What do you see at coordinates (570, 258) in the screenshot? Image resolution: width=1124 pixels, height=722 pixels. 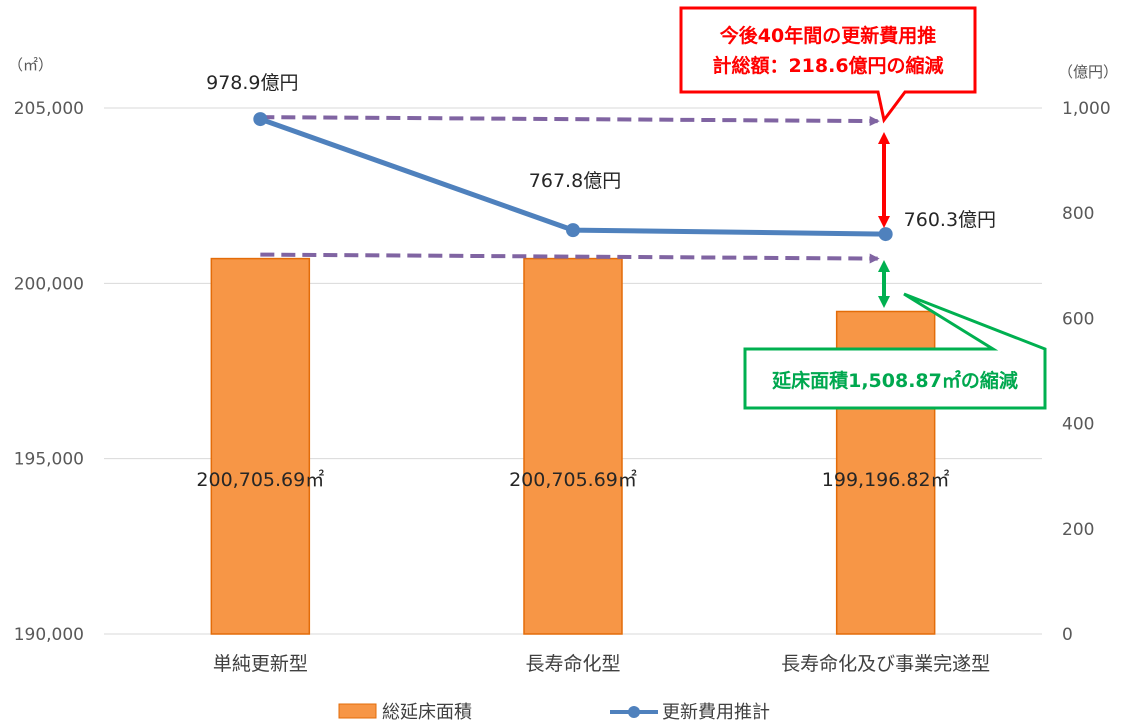 I see `dashed-arrow-area` at bounding box center [570, 258].